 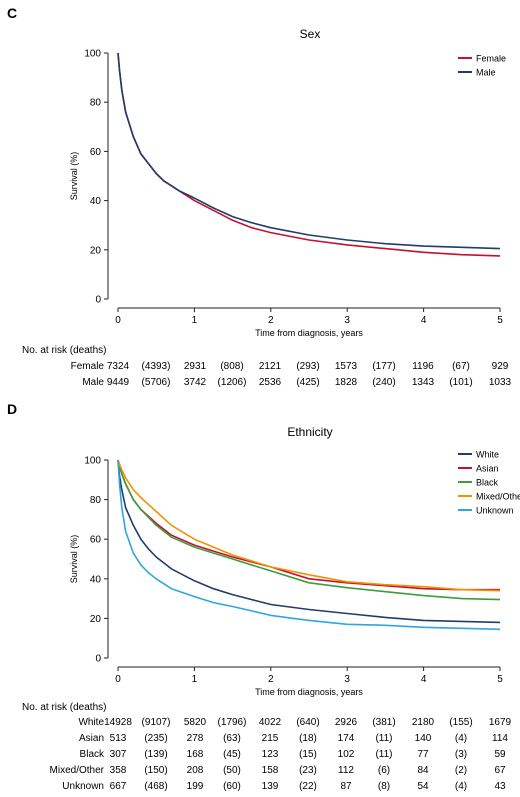 What do you see at coordinates (460, 382) in the screenshot?
I see `risk-table-cell: (101)` at bounding box center [460, 382].